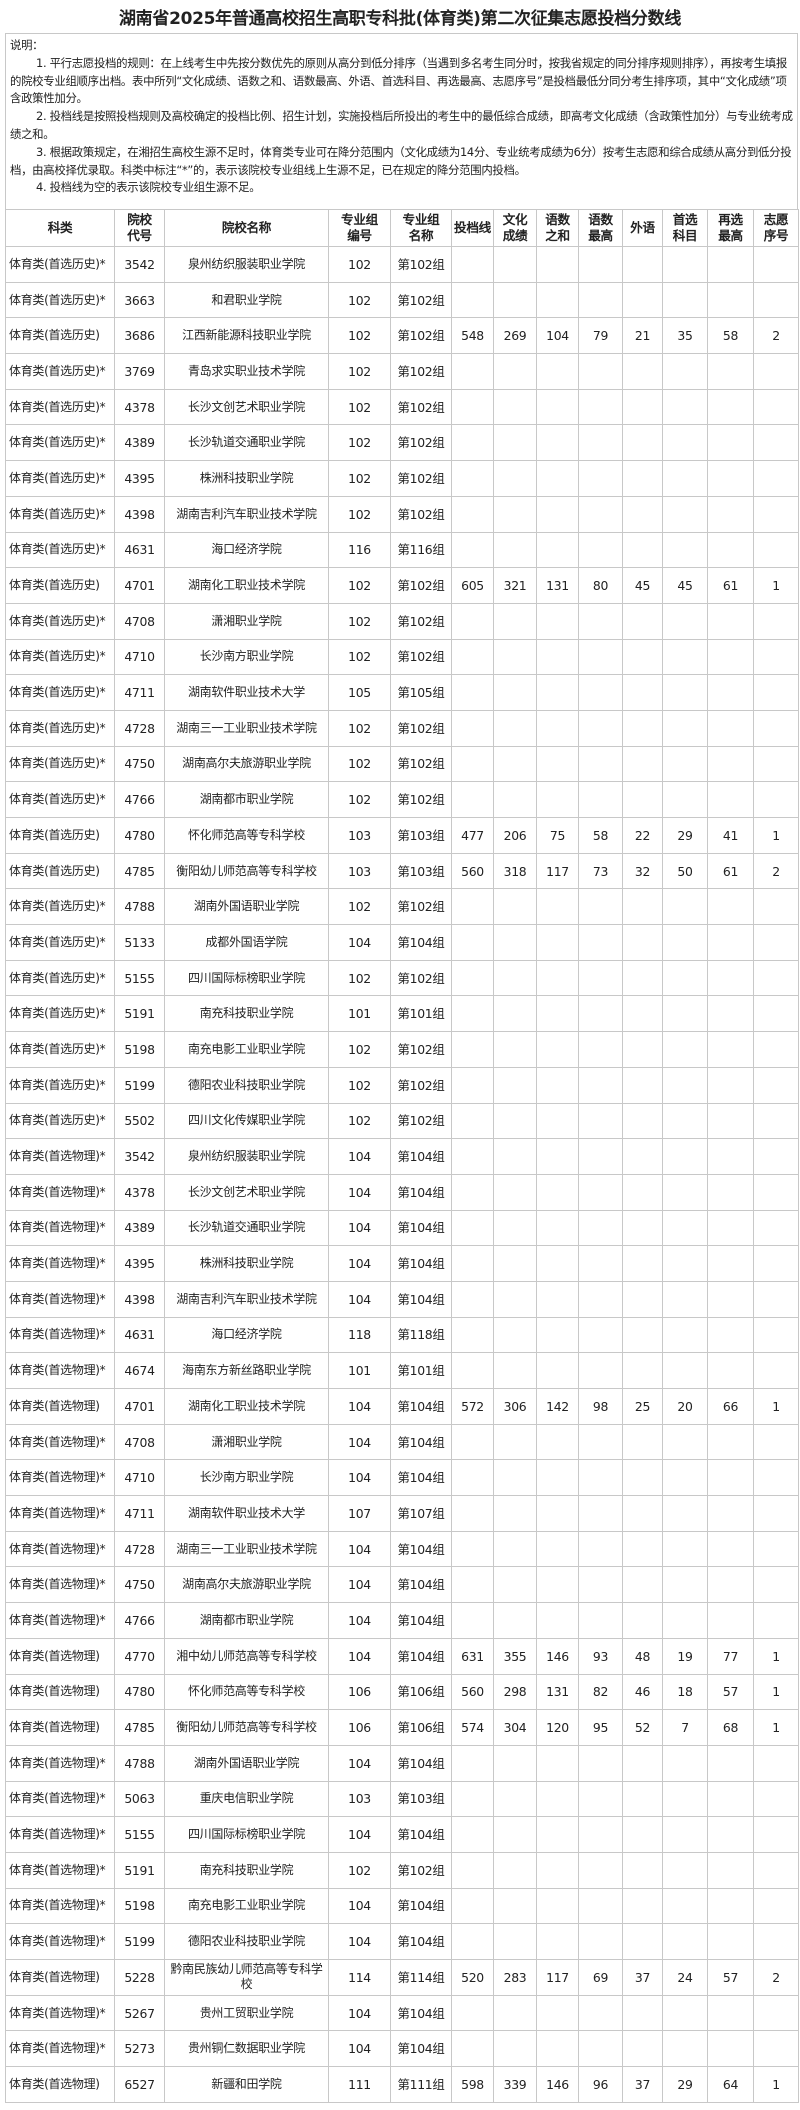 The image size is (800, 2110). What do you see at coordinates (246, 1941) in the screenshot?
I see `cell-school-name: 德阳农业科技职业学院` at bounding box center [246, 1941].